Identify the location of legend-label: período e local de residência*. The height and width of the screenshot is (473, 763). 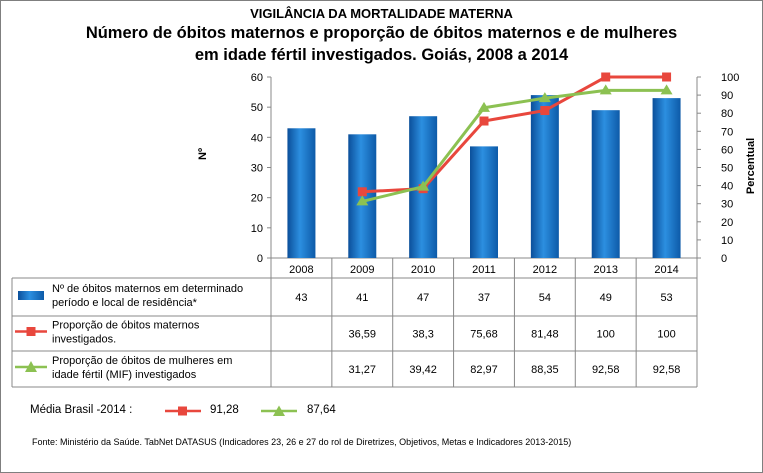
(125, 303).